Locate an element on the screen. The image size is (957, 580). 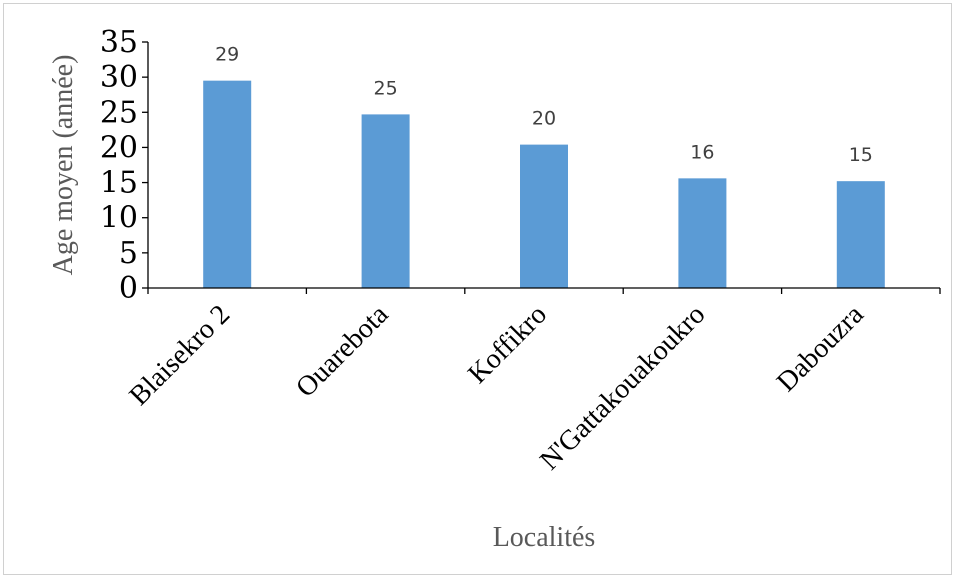
y-tick-label: 0 is located at coordinates (128, 288).